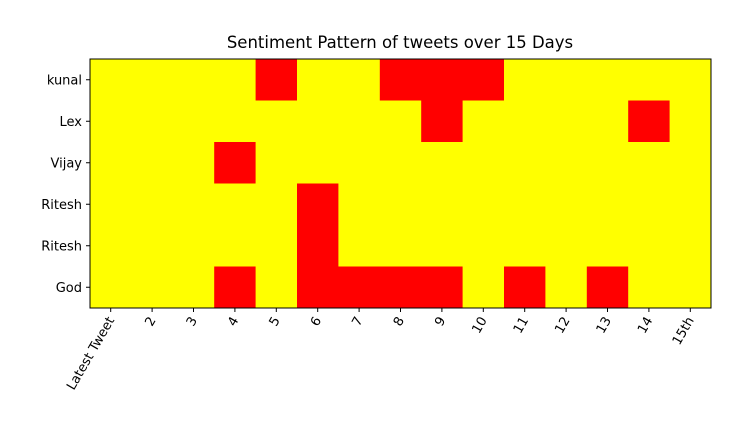 The width and height of the screenshot is (753, 434). What do you see at coordinates (400, 42) in the screenshot?
I see `chart-title: Sentiment Pattern of tweets over 15 Days` at bounding box center [400, 42].